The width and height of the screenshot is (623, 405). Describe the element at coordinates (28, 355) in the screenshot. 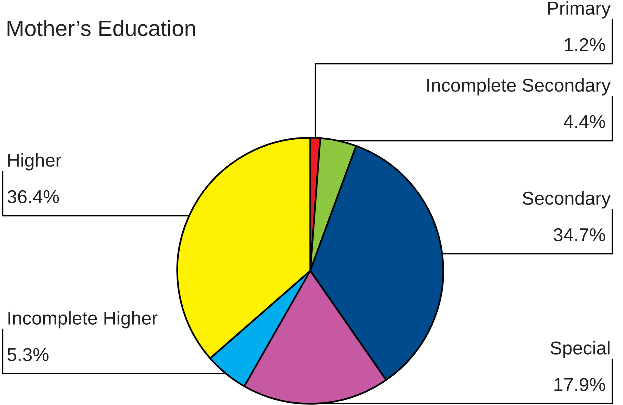

I see `data-label: 5.3%` at that location.